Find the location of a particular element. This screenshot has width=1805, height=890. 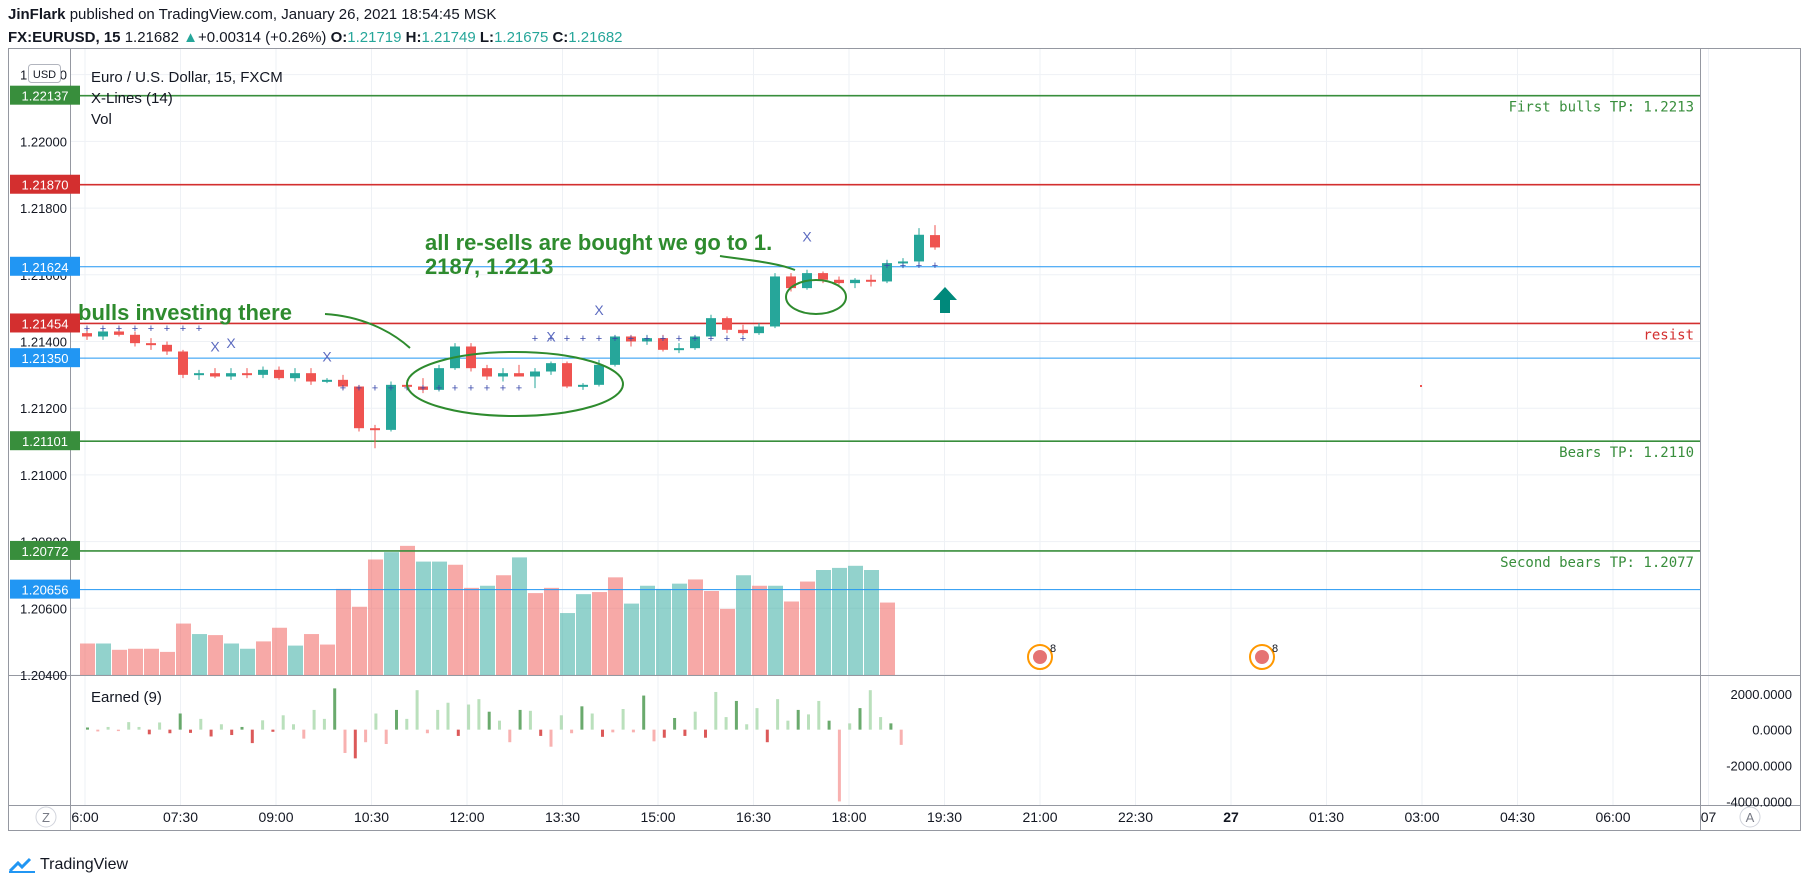

time-tick-label: 10:30 is located at coordinates (371, 817).